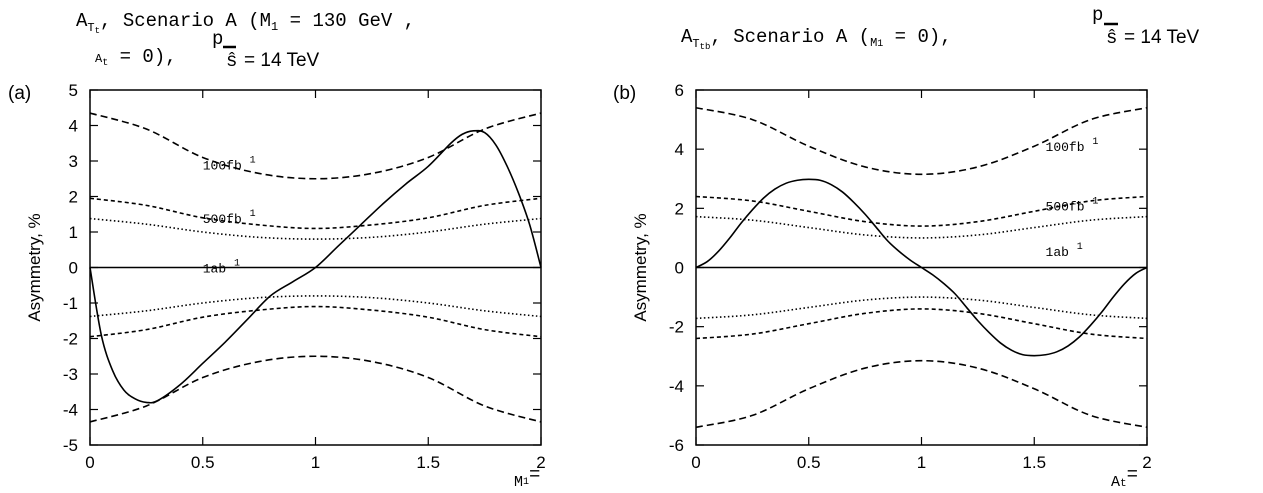 This screenshot has width=1263, height=493. What do you see at coordinates (70, 445) in the screenshot?
I see `y-tick-label: -5` at bounding box center [70, 445].